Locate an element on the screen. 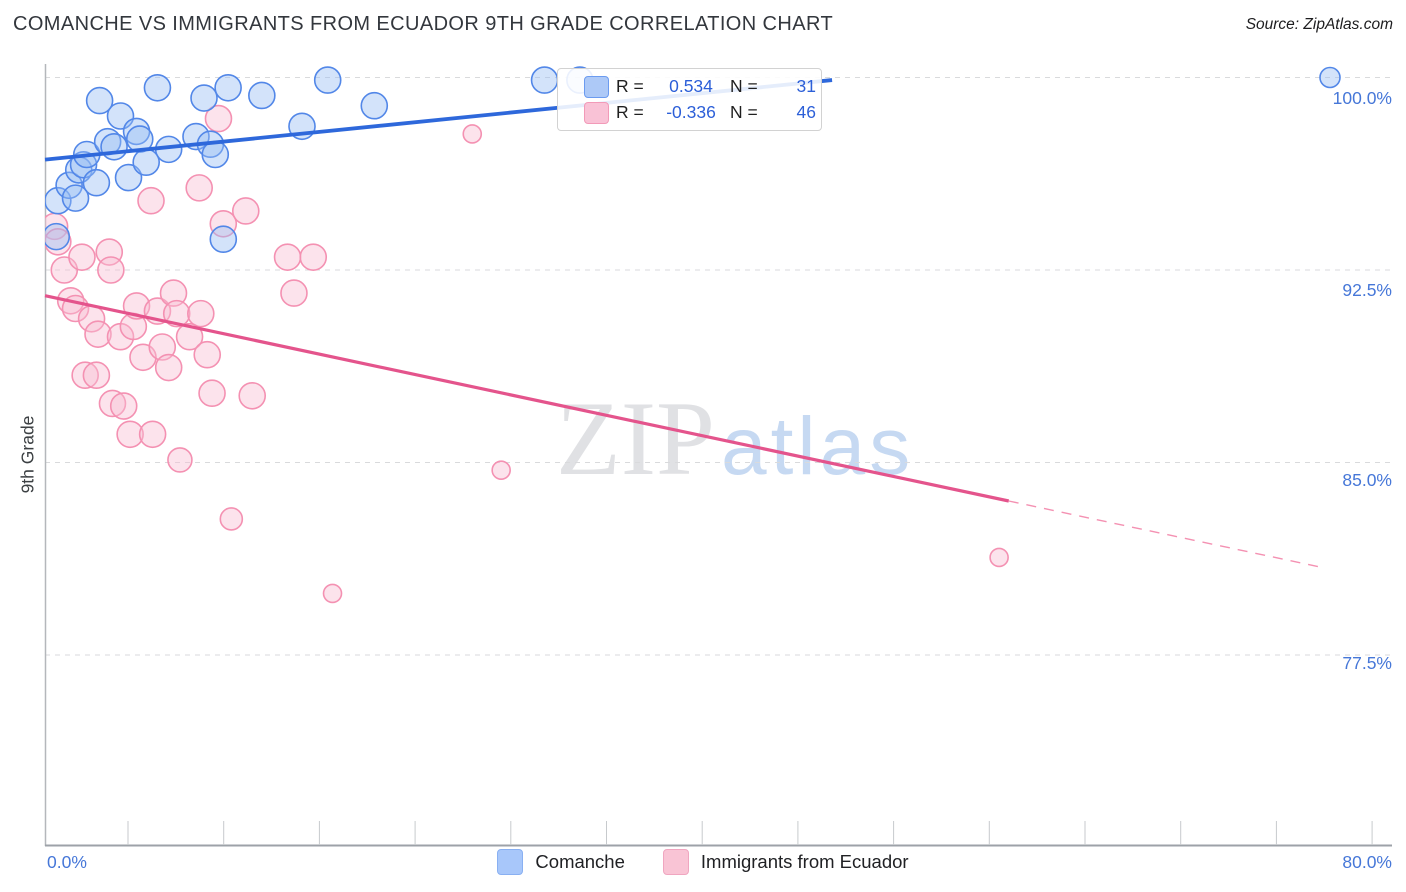  watermark-zip-text: ZIP is located at coordinates (635, 438).